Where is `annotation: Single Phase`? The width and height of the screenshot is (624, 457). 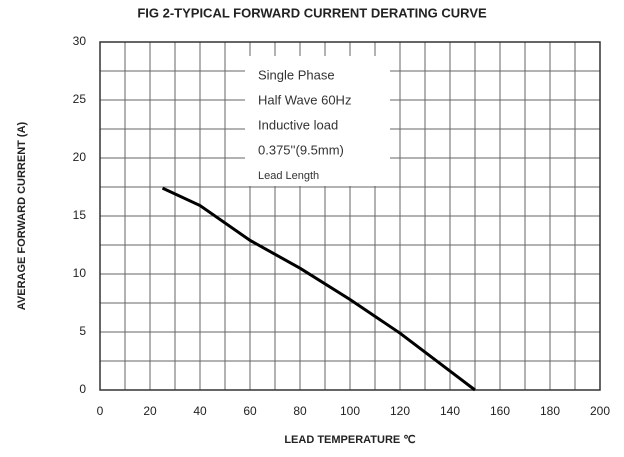
annotation: Single Phase is located at coordinates (296, 74).